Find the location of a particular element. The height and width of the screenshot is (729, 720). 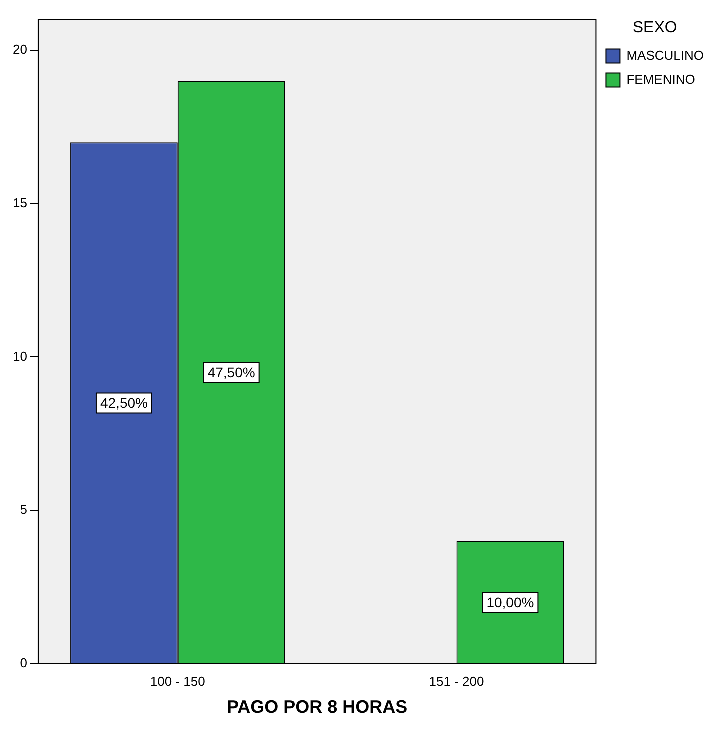

legend-label: MASCULINO is located at coordinates (665, 55).